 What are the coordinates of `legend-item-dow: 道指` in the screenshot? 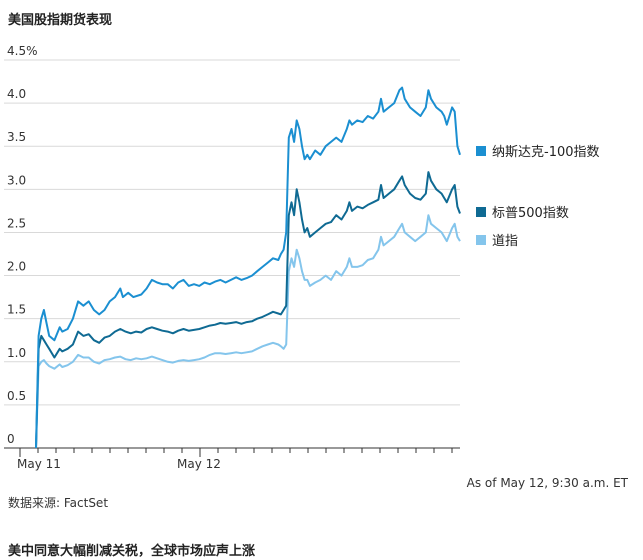 It's located at (497, 239).